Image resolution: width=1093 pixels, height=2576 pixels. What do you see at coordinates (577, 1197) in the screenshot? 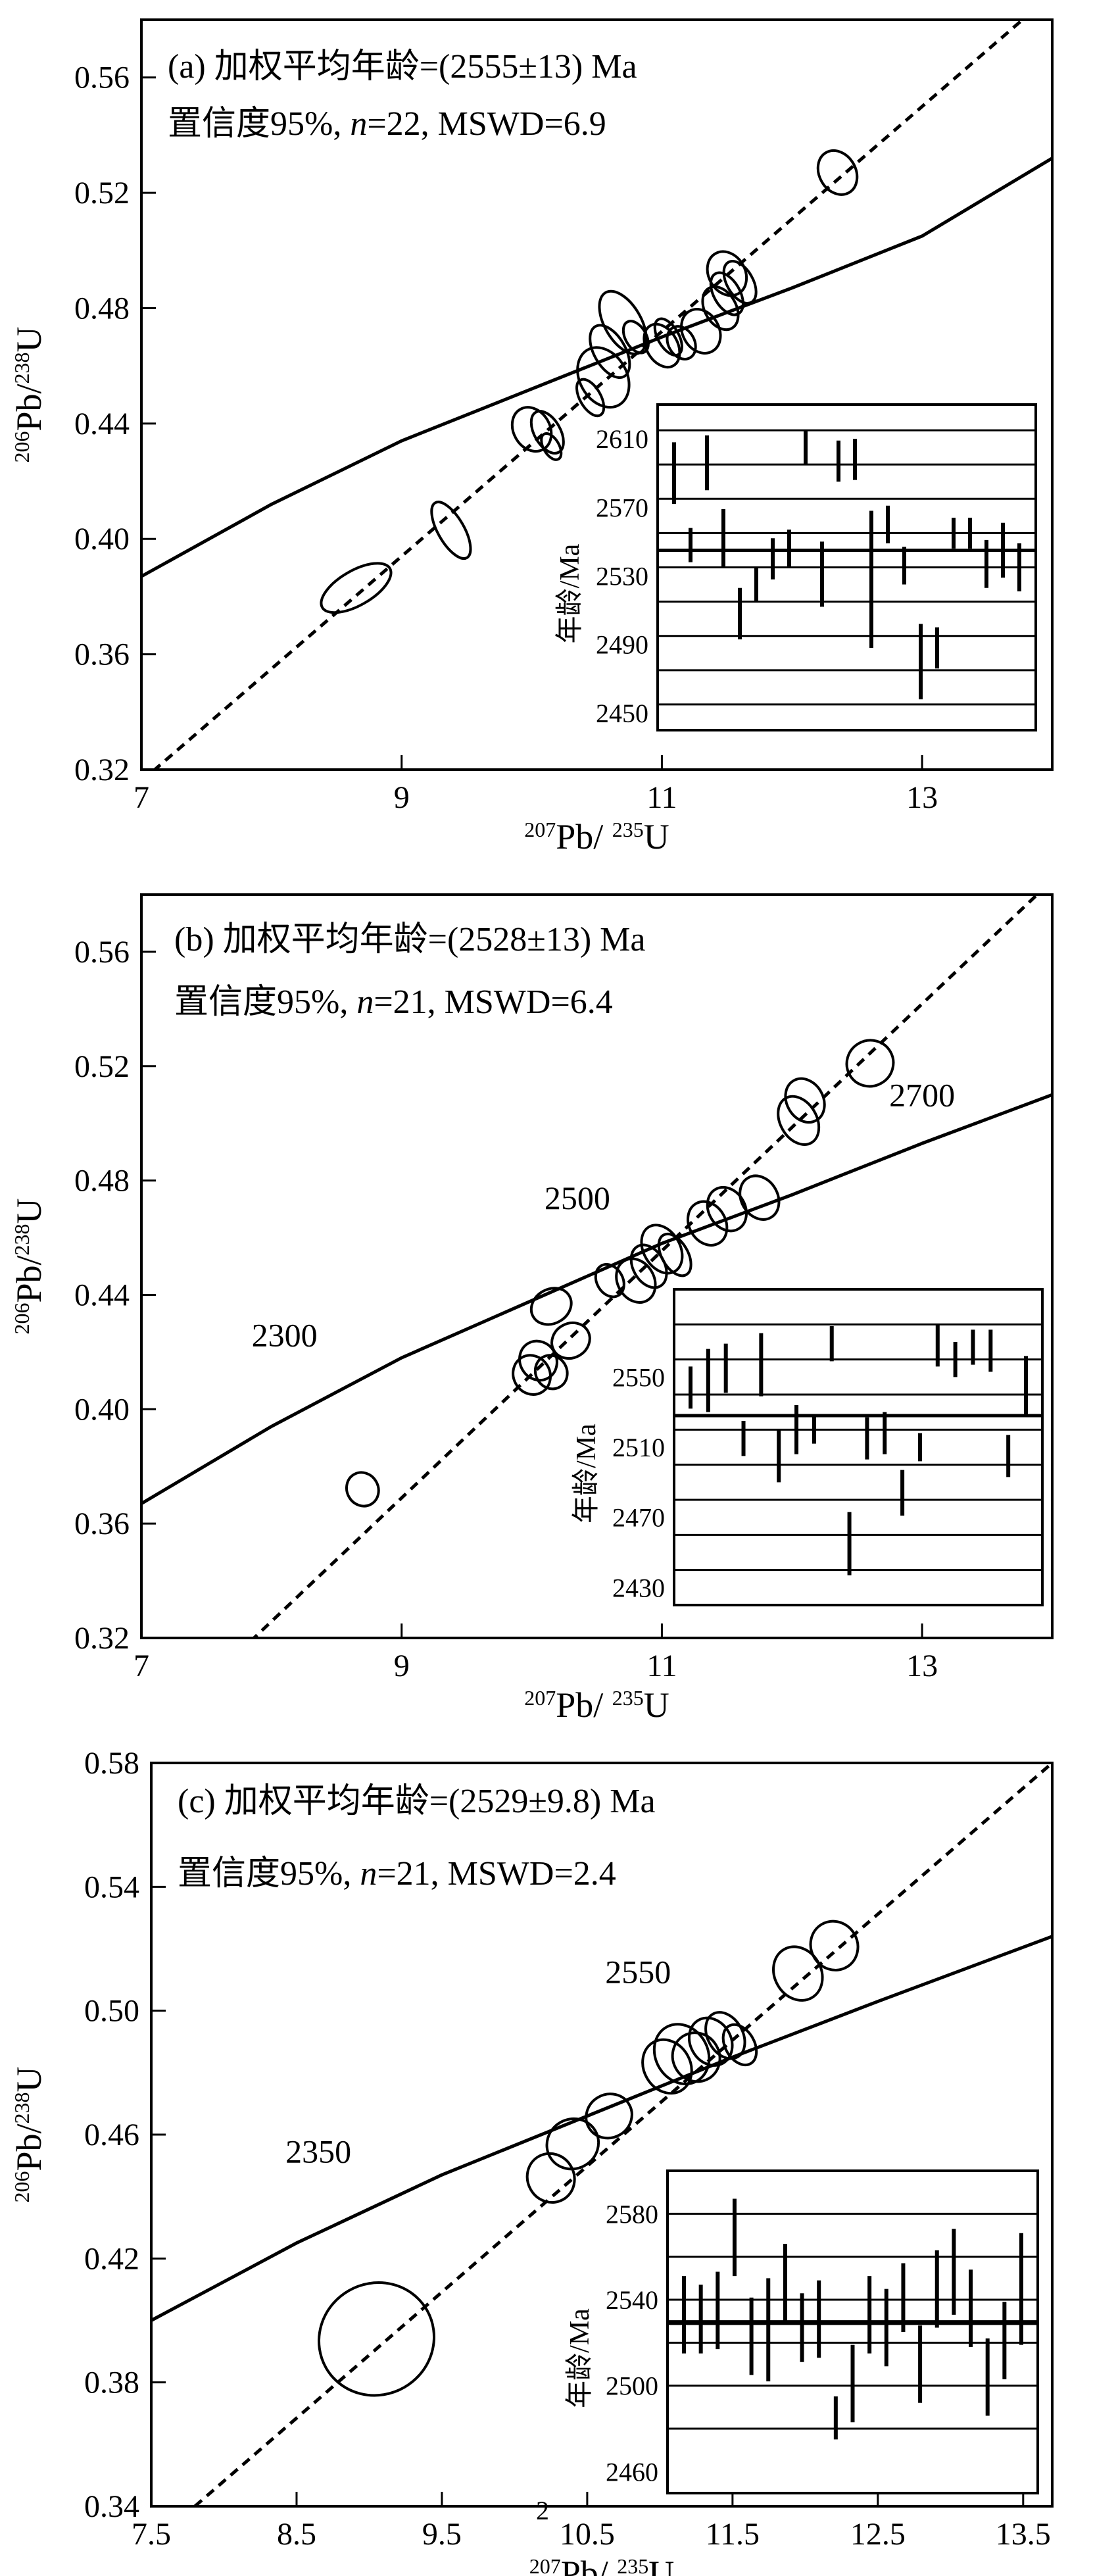
I see `concordia-age-label: 2500` at bounding box center [577, 1197].